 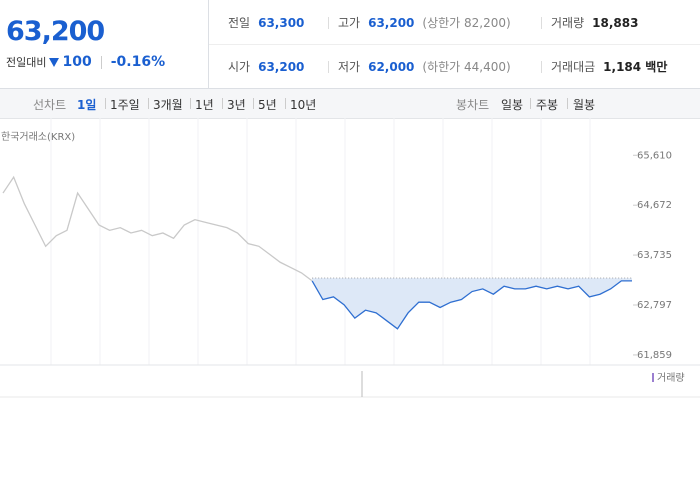 I want to click on change-value: 100, so click(x=77, y=62).